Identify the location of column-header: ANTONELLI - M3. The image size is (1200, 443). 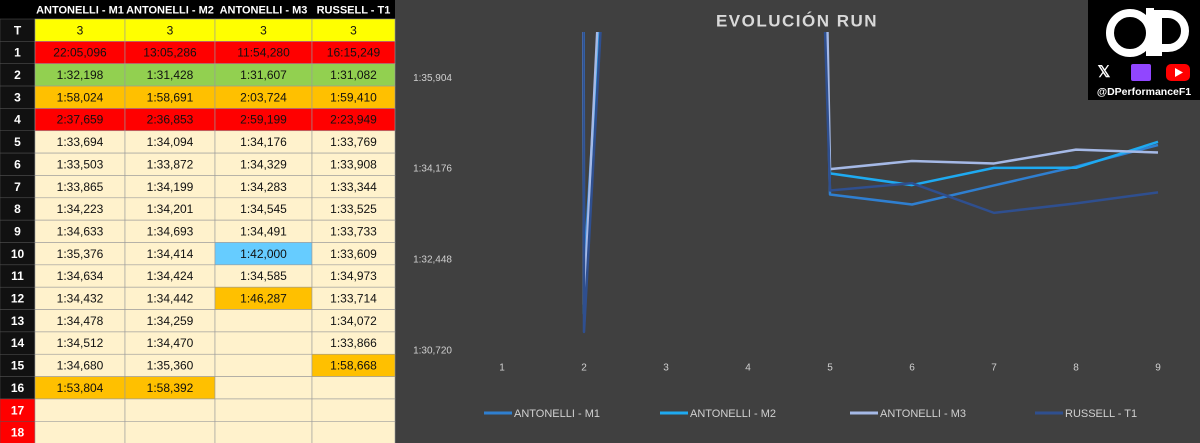
(264, 10).